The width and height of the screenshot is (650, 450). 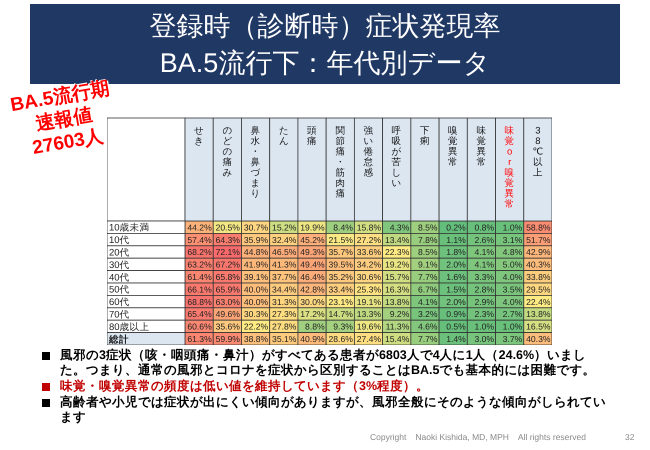 I want to click on data-label: 19.1%, so click(x=369, y=301).